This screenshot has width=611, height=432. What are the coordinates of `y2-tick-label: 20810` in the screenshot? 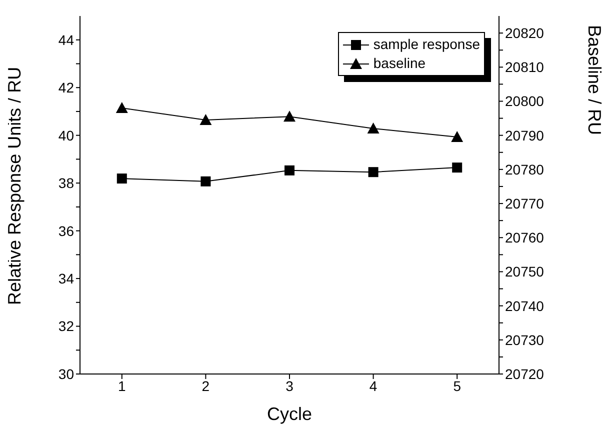 It's located at (524, 67).